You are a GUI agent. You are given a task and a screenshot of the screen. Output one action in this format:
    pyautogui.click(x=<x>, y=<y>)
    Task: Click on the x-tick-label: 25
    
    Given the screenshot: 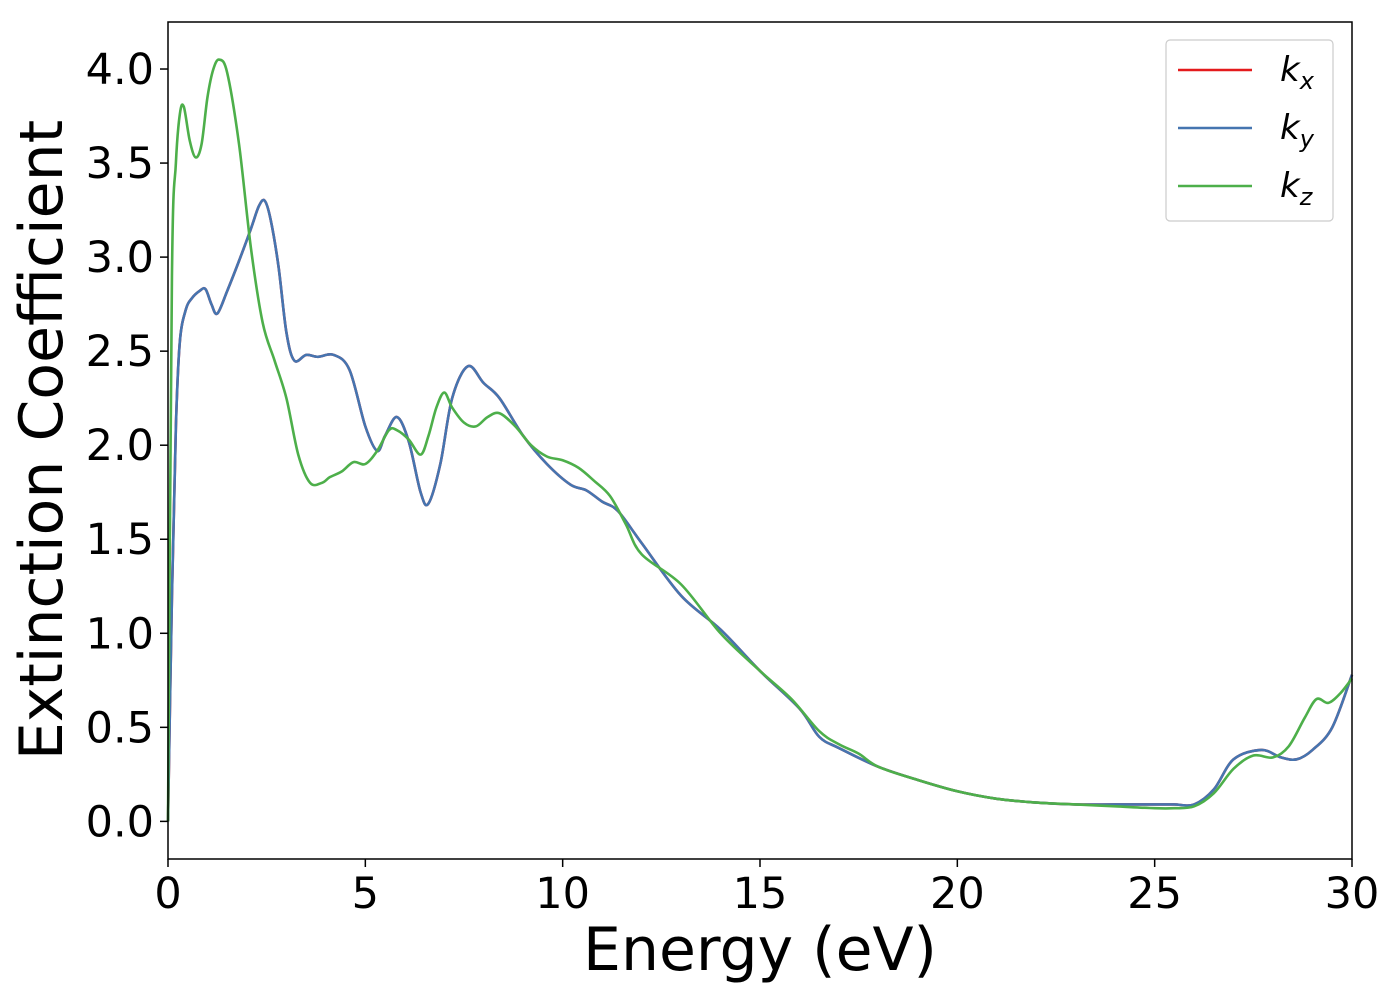 What is the action you would take?
    pyautogui.click(x=1154, y=894)
    